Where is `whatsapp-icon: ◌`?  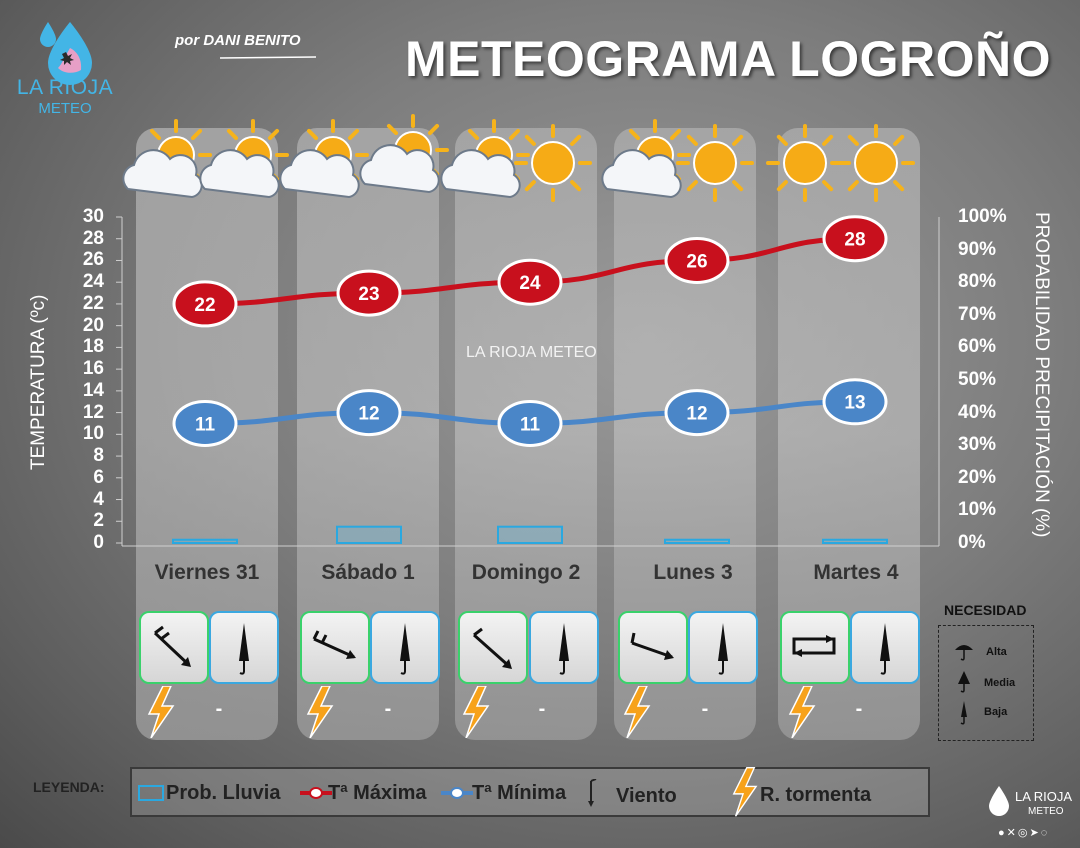
whatsapp-icon: ◌ is located at coordinates (1045, 833).